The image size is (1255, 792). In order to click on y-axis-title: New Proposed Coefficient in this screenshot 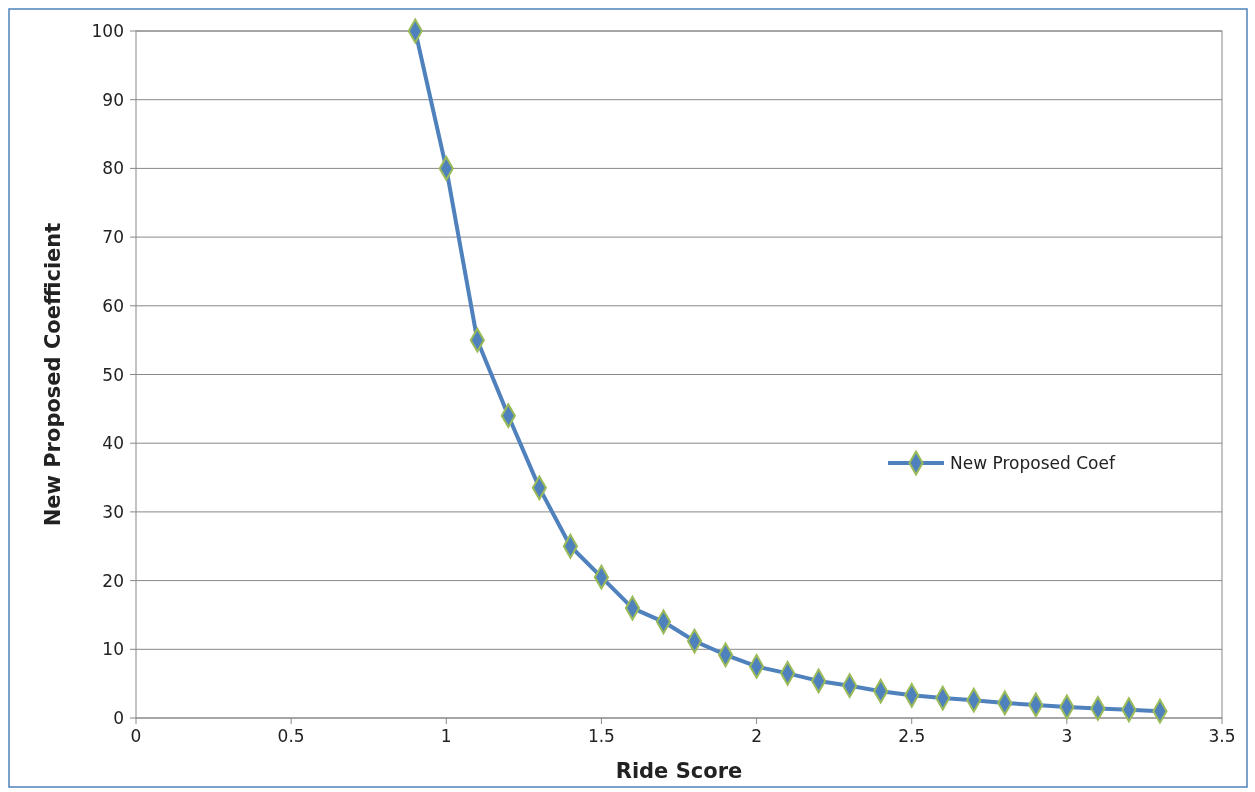, I will do `click(53, 374)`.